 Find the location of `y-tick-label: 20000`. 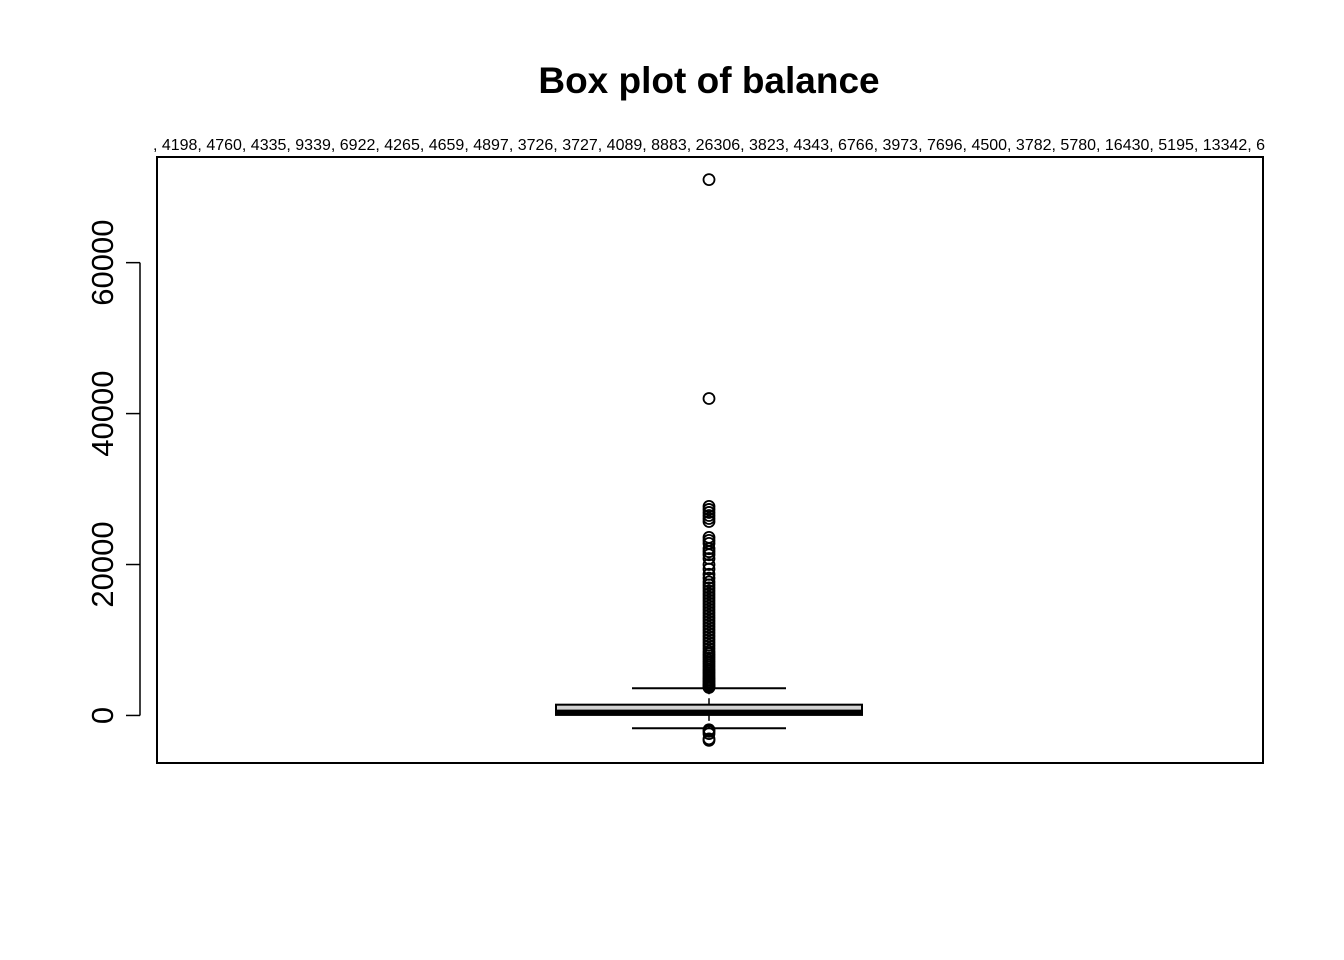

y-tick-label: 20000 is located at coordinates (102, 564).